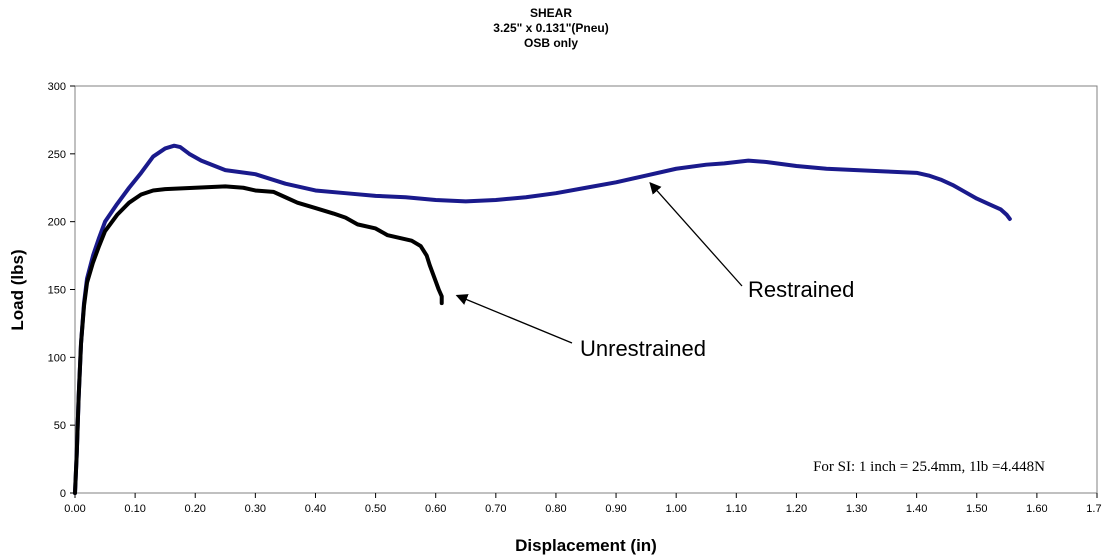 The width and height of the screenshot is (1102, 558). I want to click on x-tick-label: 0.60, so click(435, 509).